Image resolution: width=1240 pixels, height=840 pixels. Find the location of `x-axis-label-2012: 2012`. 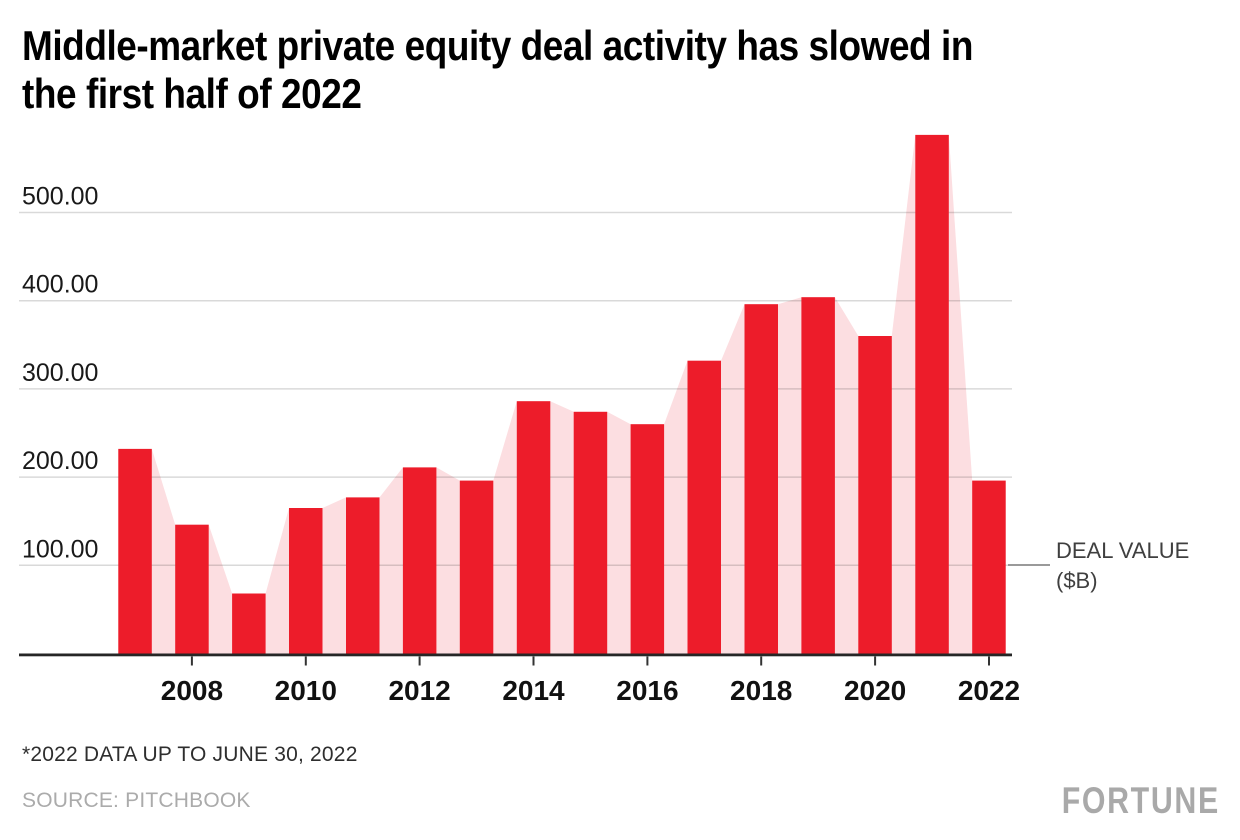

x-axis-label-2012: 2012 is located at coordinates (419, 690).